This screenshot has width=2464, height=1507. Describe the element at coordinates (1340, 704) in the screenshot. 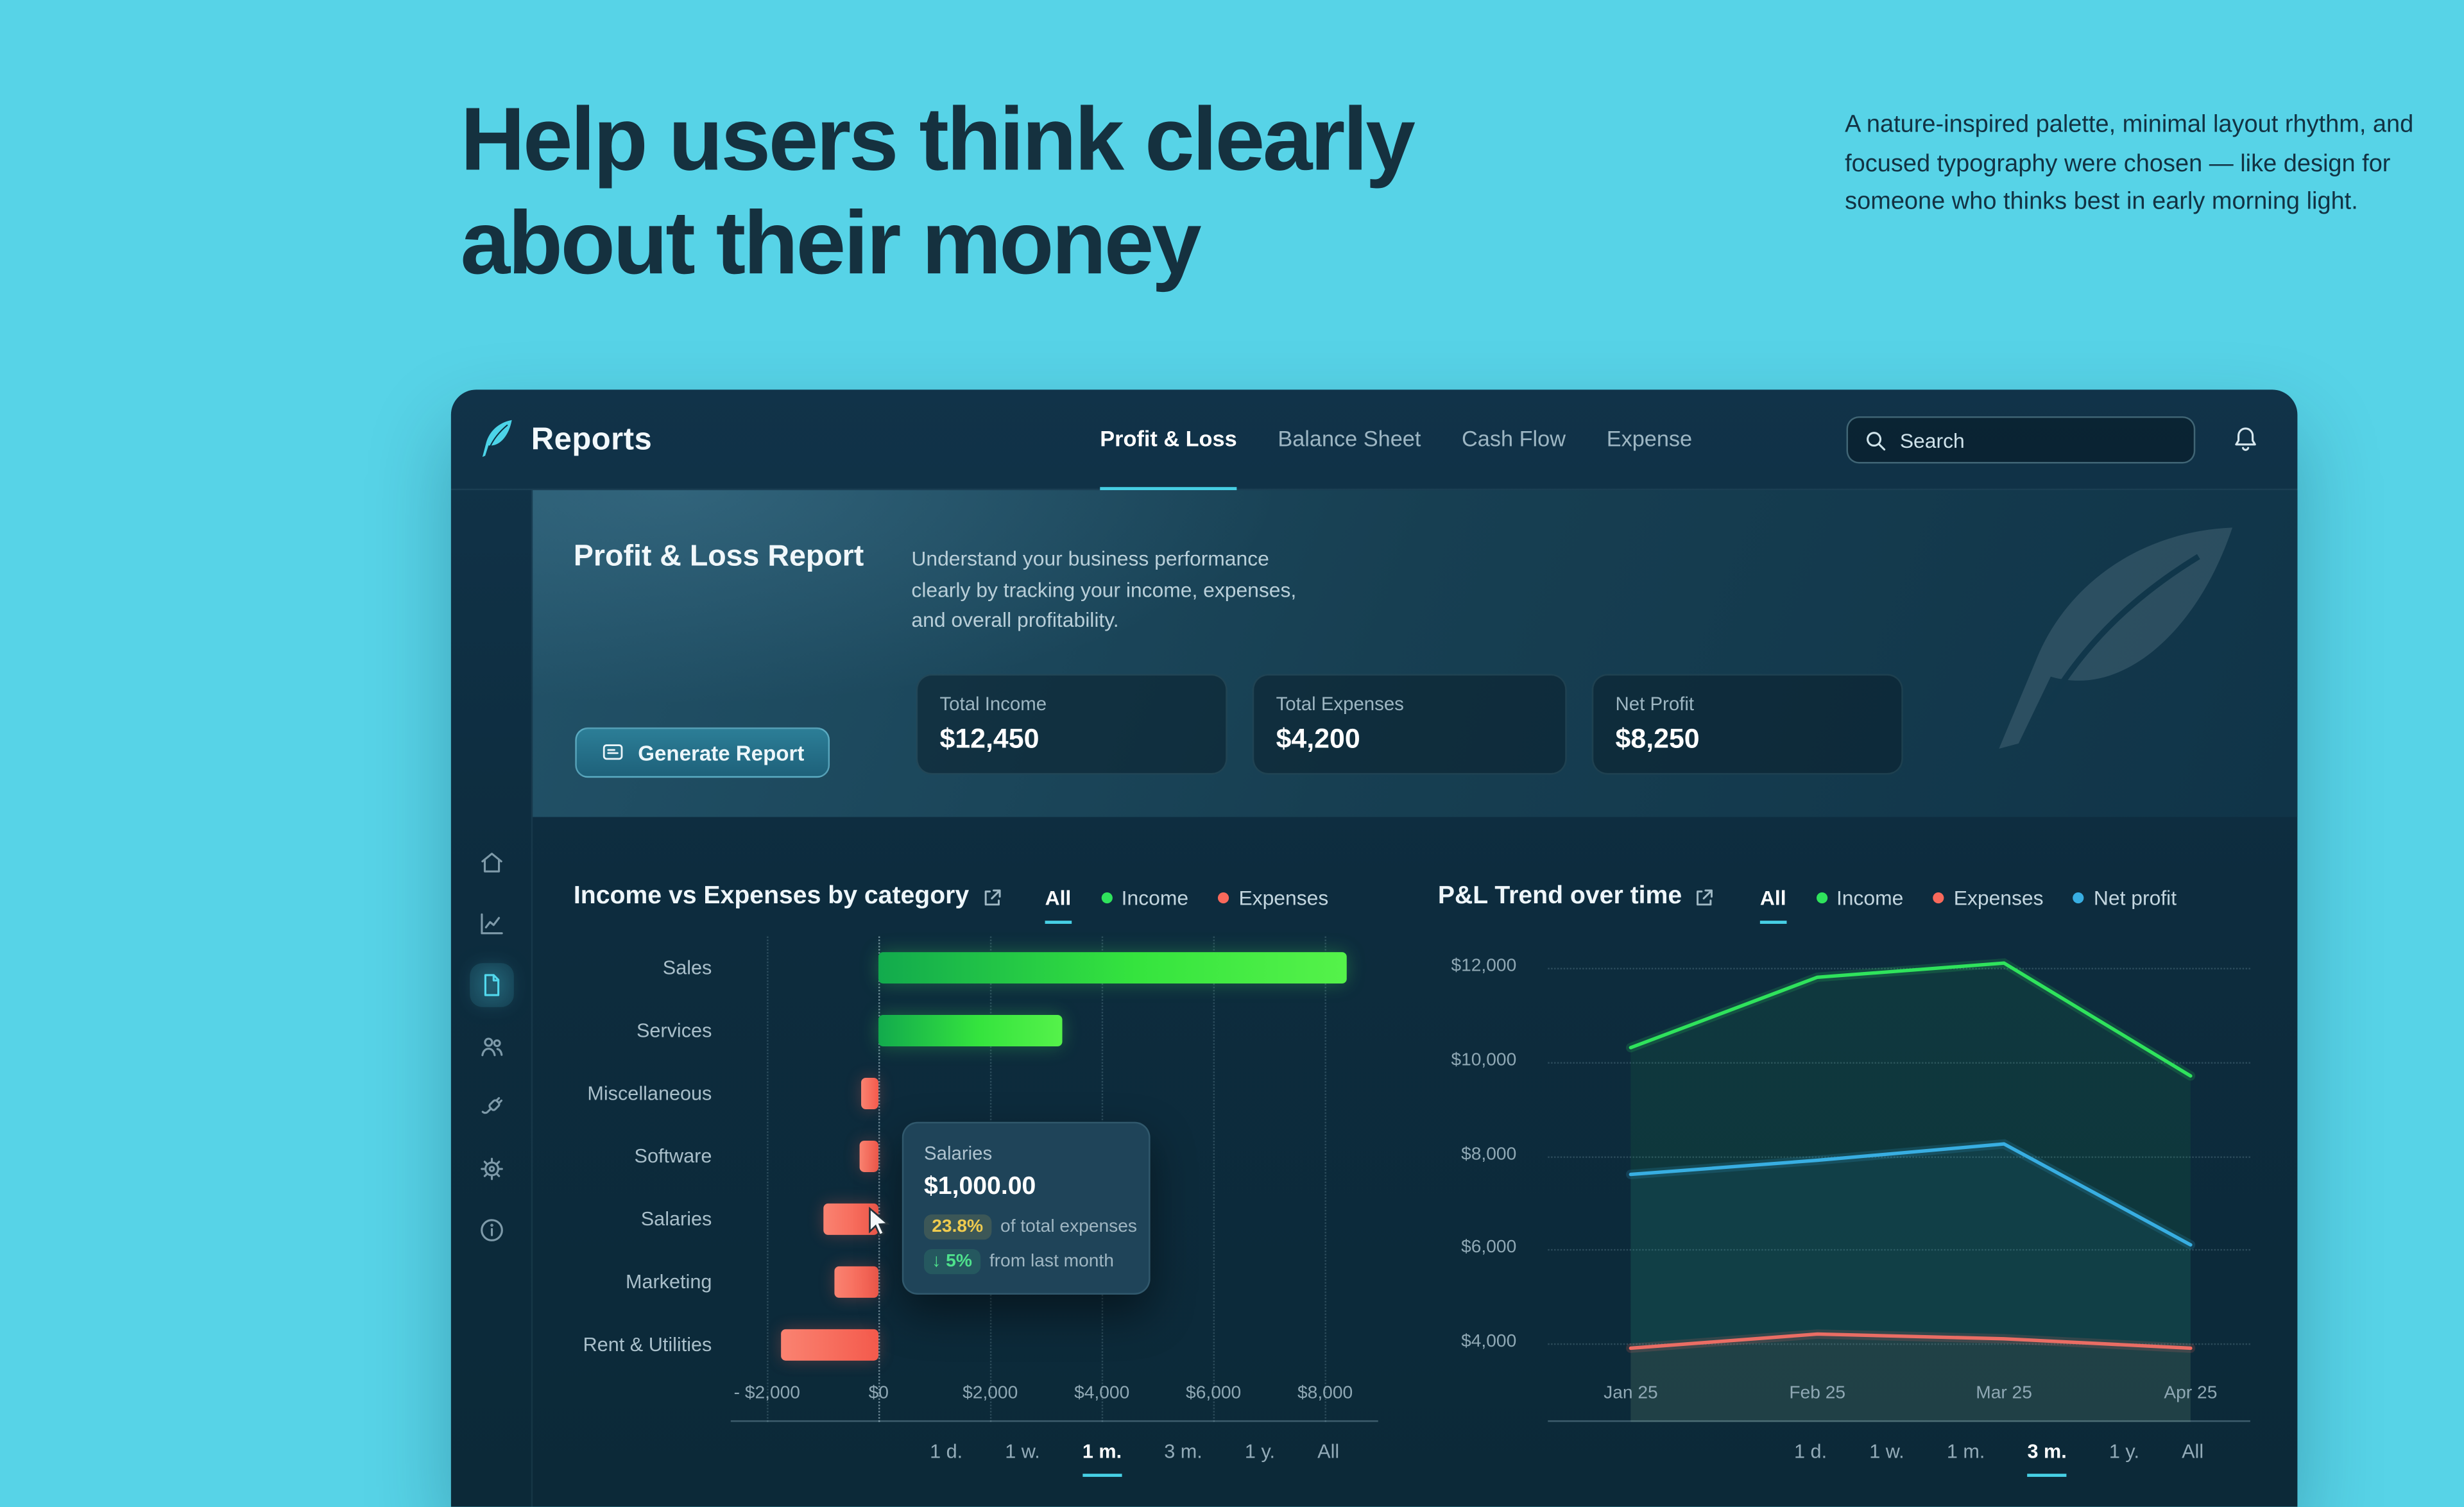

I see `stat-label: Total Expenses` at that location.